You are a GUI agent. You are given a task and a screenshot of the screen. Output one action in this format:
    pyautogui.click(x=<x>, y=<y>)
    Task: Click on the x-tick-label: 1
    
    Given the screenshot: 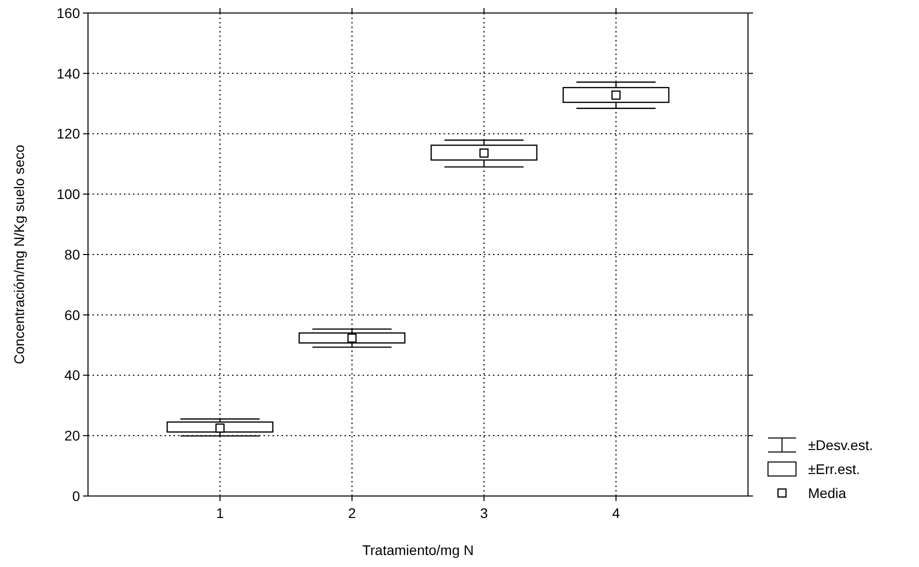 What is the action you would take?
    pyautogui.click(x=220, y=513)
    